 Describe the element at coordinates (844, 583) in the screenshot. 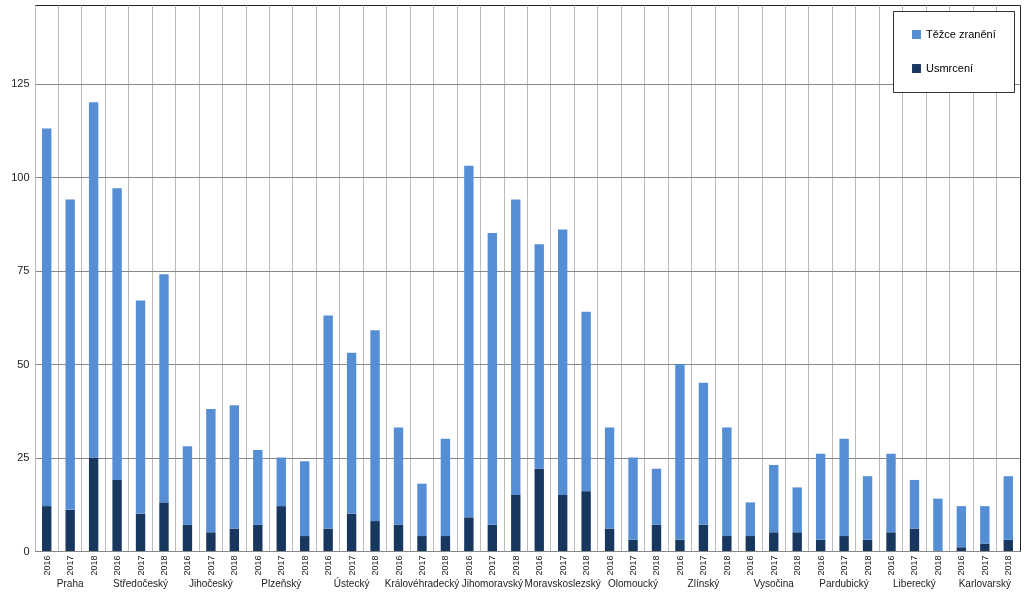

I see `text: Pardubický` at that location.